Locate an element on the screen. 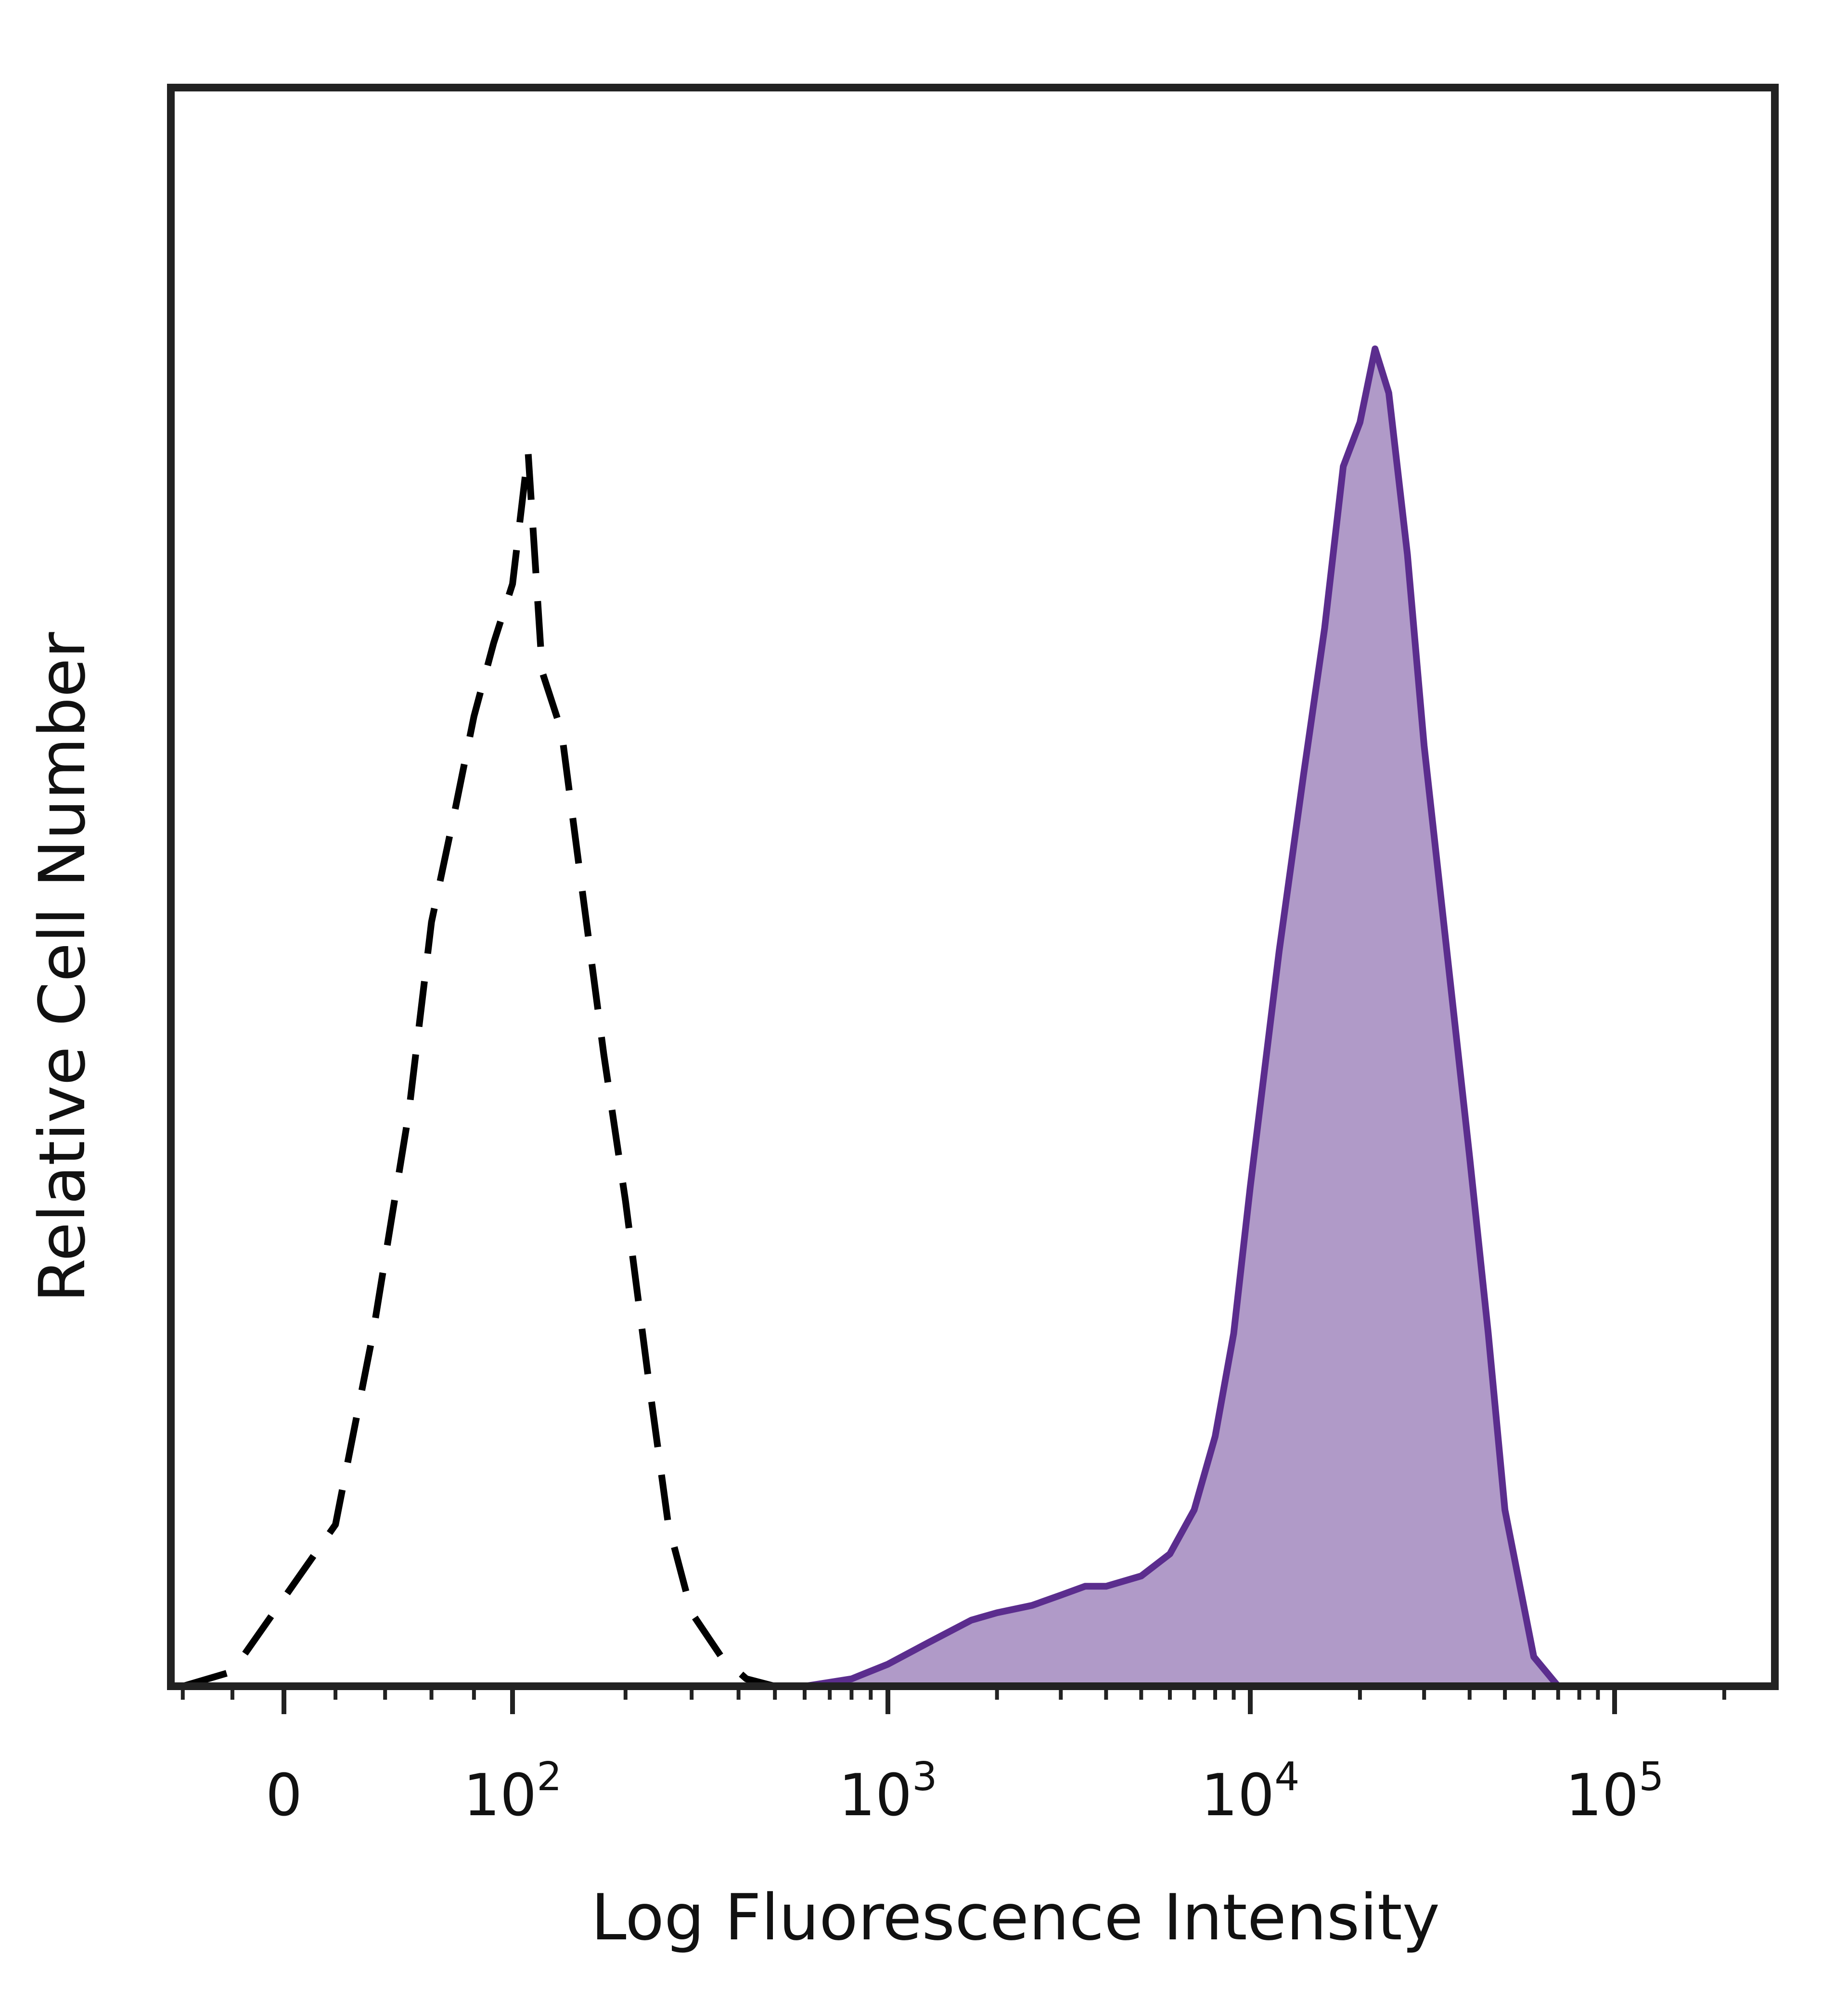 The height and width of the screenshot is (2000, 1848). x-tick-label: 102 is located at coordinates (512, 1791).